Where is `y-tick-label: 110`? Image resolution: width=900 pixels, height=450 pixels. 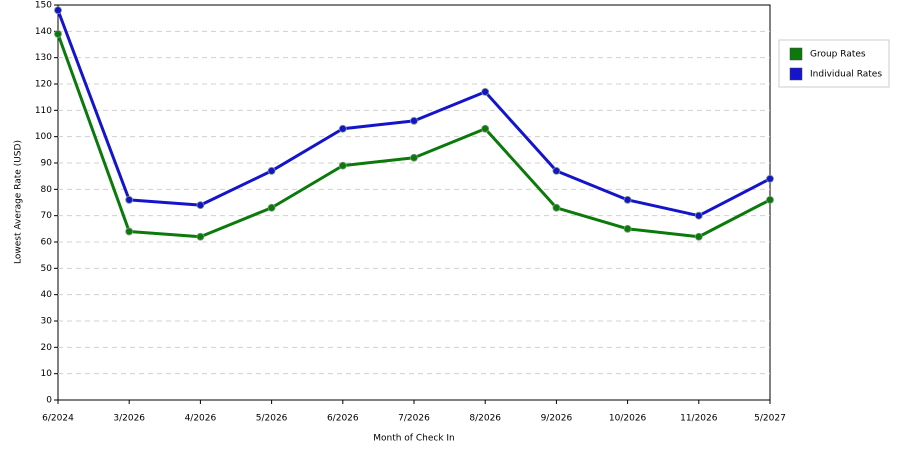 y-tick-label: 110 is located at coordinates (43, 111).